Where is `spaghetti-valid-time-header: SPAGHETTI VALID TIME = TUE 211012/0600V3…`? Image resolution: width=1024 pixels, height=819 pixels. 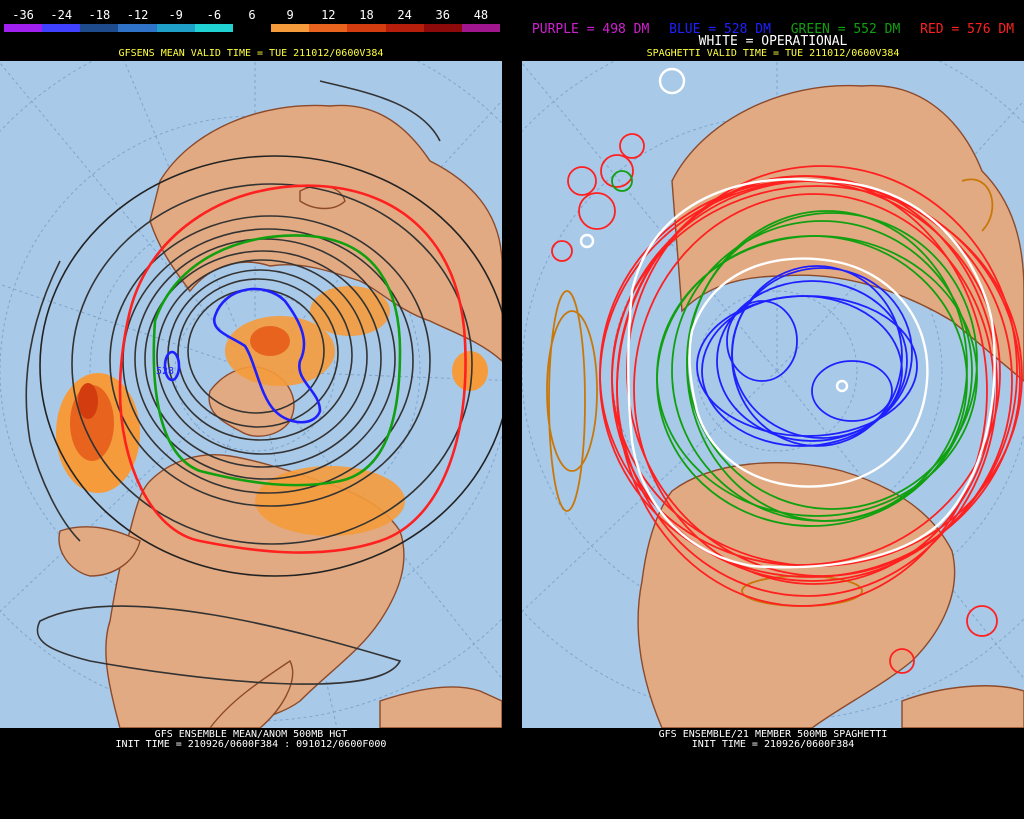 spaghetti-valid-time-header: SPAGHETTI VALID TIME = TUE 211012/0600V3… is located at coordinates (773, 53).